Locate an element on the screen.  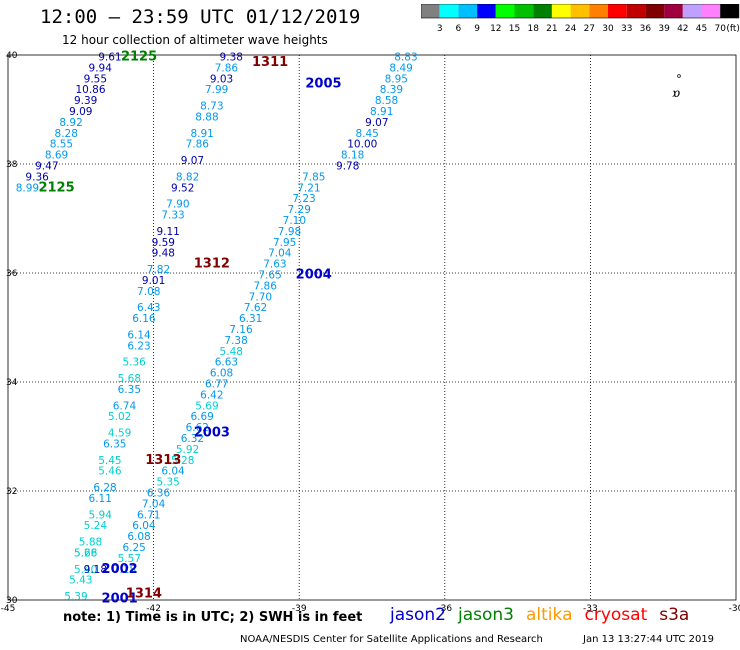
wave-height-value: 8.95 is located at coordinates (396, 79).